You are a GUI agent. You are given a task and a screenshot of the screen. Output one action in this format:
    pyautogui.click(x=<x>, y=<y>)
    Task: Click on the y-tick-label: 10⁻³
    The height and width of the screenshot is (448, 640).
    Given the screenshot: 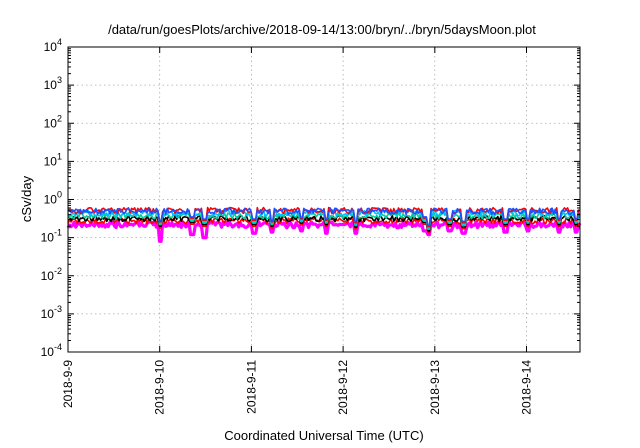 What is the action you would take?
    pyautogui.click(x=51, y=312)
    